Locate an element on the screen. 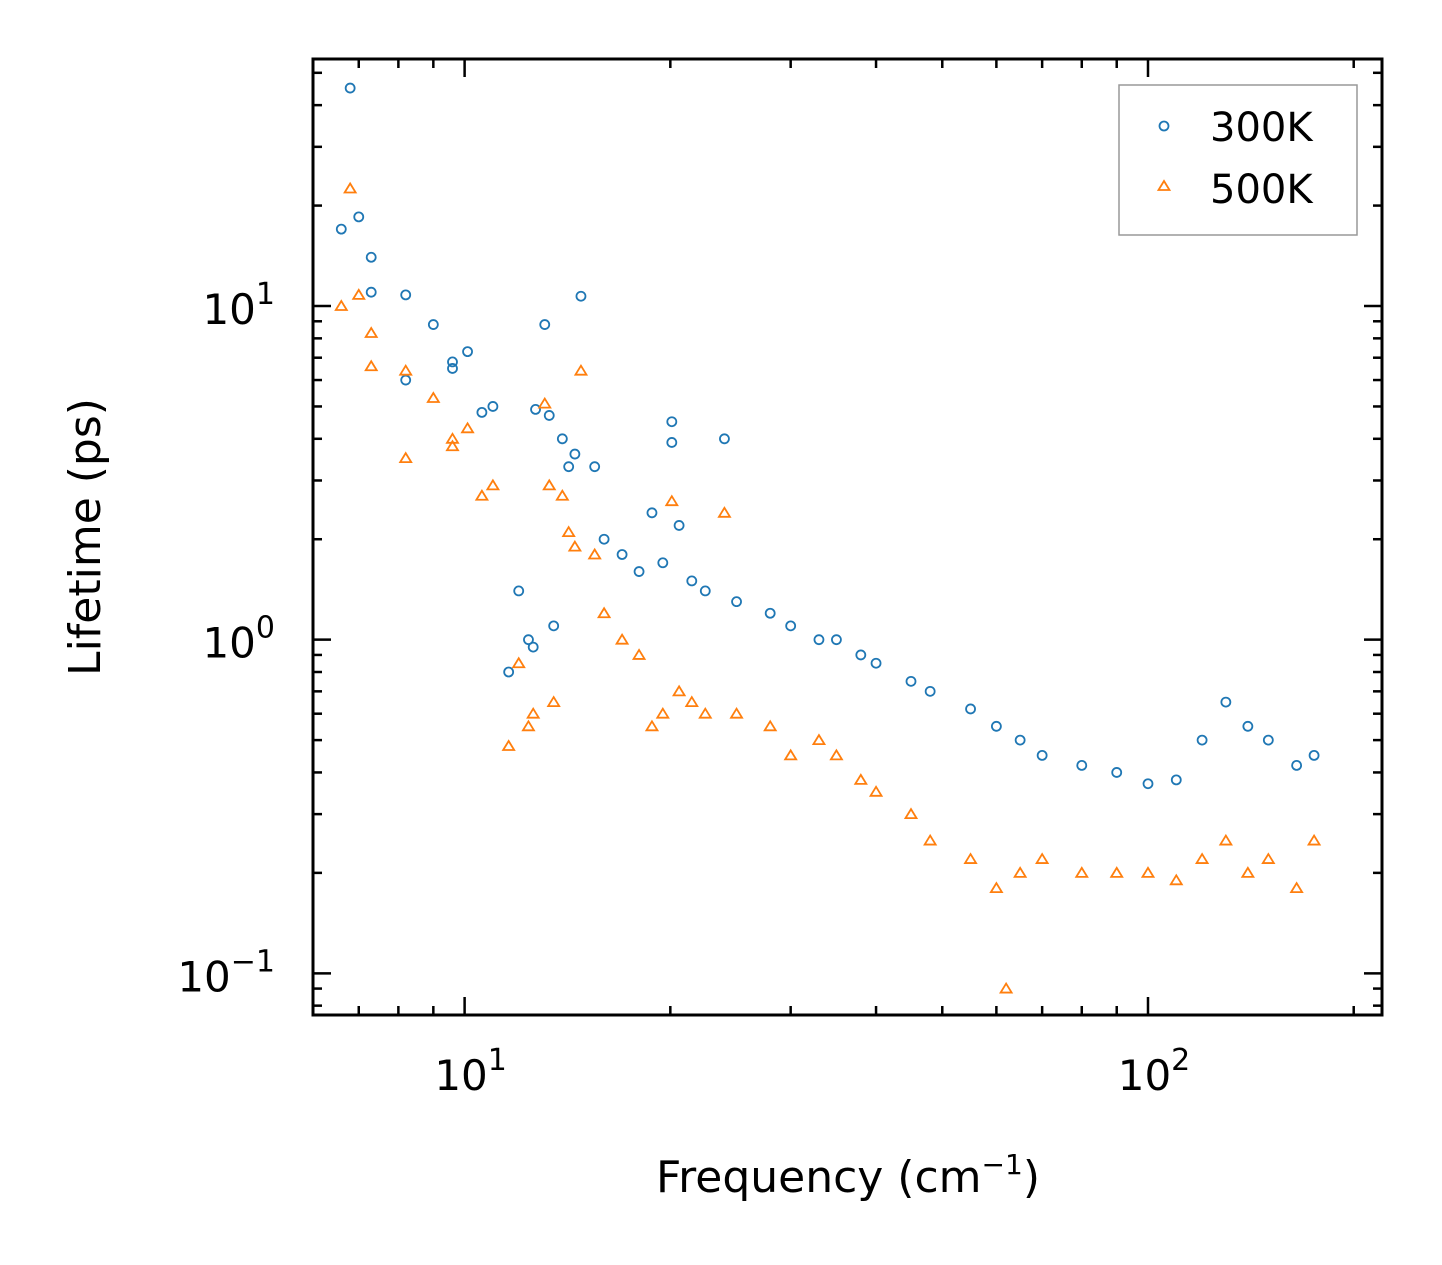  y-axis-title: Lifetime (ps) is located at coordinates (85, 537).